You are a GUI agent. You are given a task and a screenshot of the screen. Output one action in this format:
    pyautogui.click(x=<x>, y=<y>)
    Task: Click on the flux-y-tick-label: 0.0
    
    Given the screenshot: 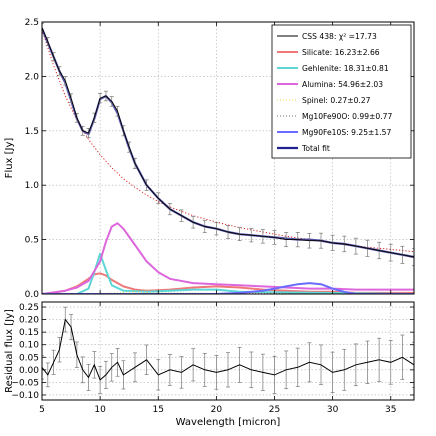 What is the action you would take?
    pyautogui.click(x=32, y=295)
    